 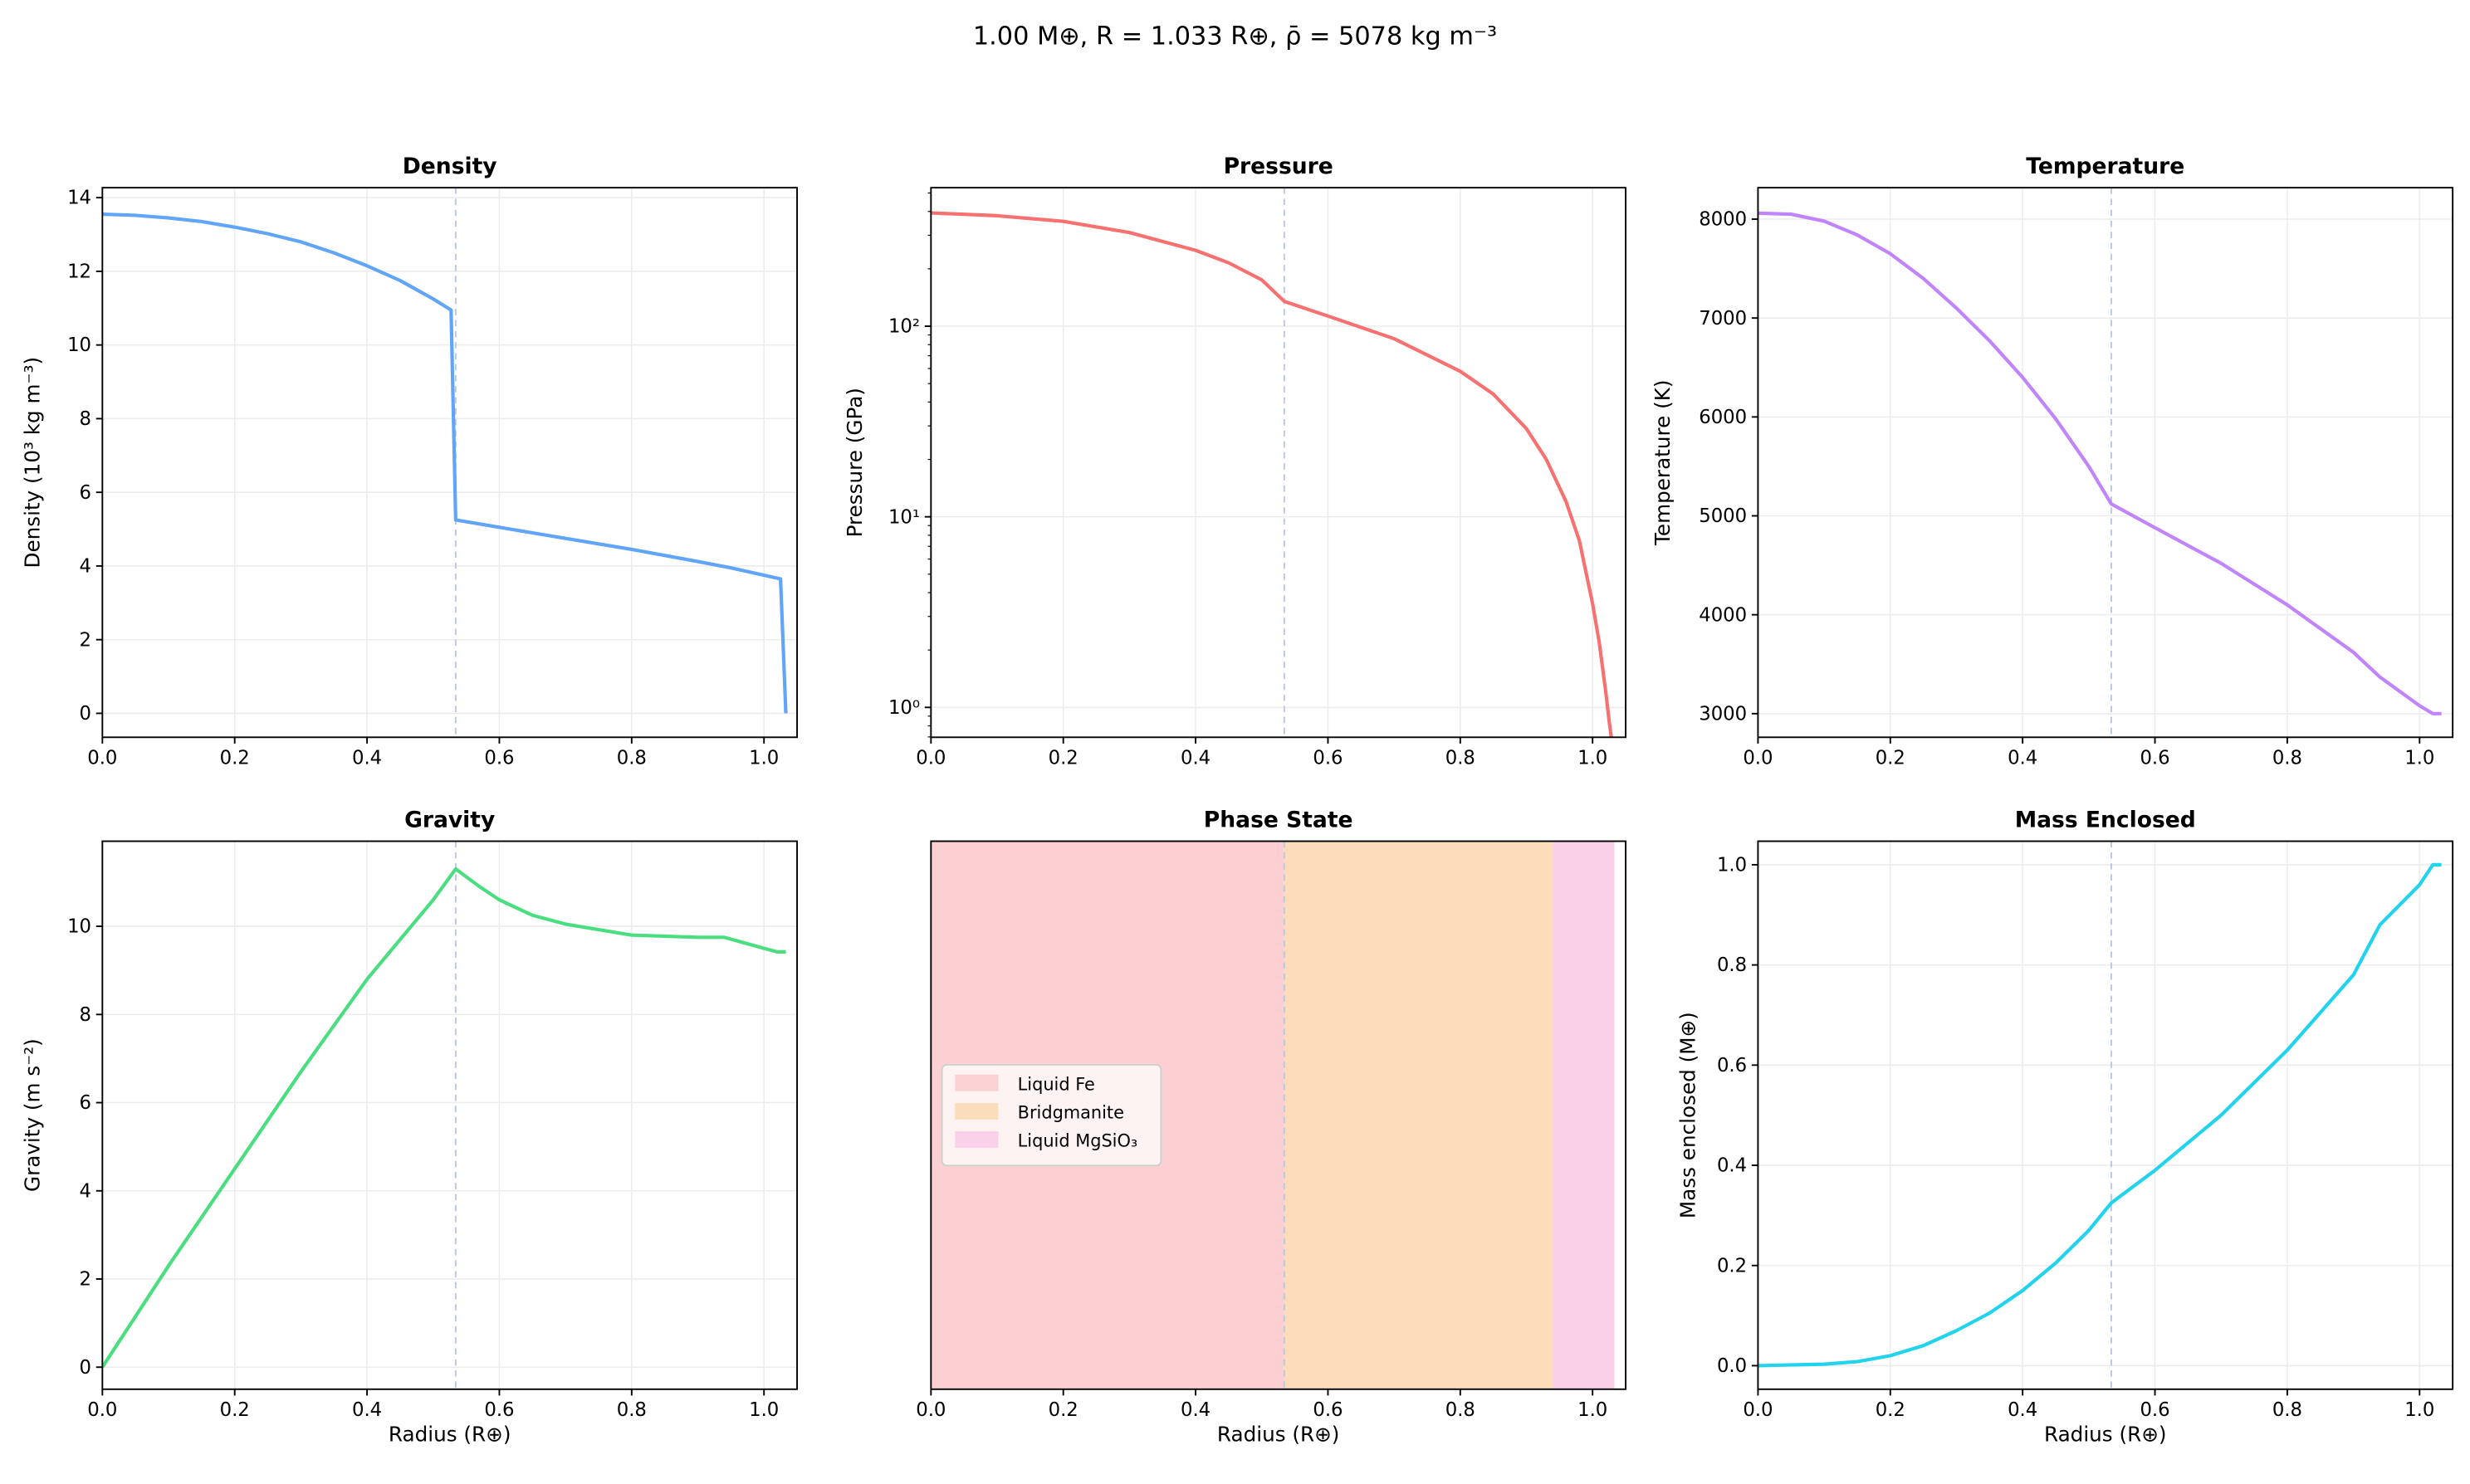 What do you see at coordinates (1723, 417) in the screenshot?
I see `y-tick-label: 6000` at bounding box center [1723, 417].